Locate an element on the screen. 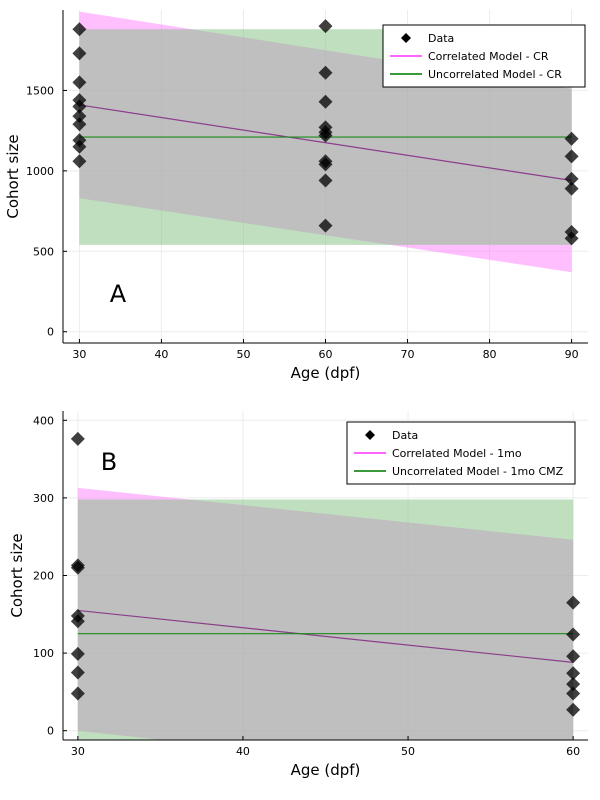 This screenshot has height=800, width=600. legend-label: Uncorrelated Model - CR is located at coordinates (495, 74).